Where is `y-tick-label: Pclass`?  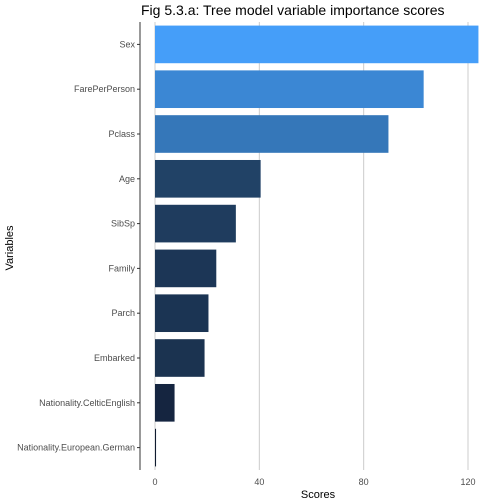 y-tick-label: Pclass is located at coordinates (121, 134).